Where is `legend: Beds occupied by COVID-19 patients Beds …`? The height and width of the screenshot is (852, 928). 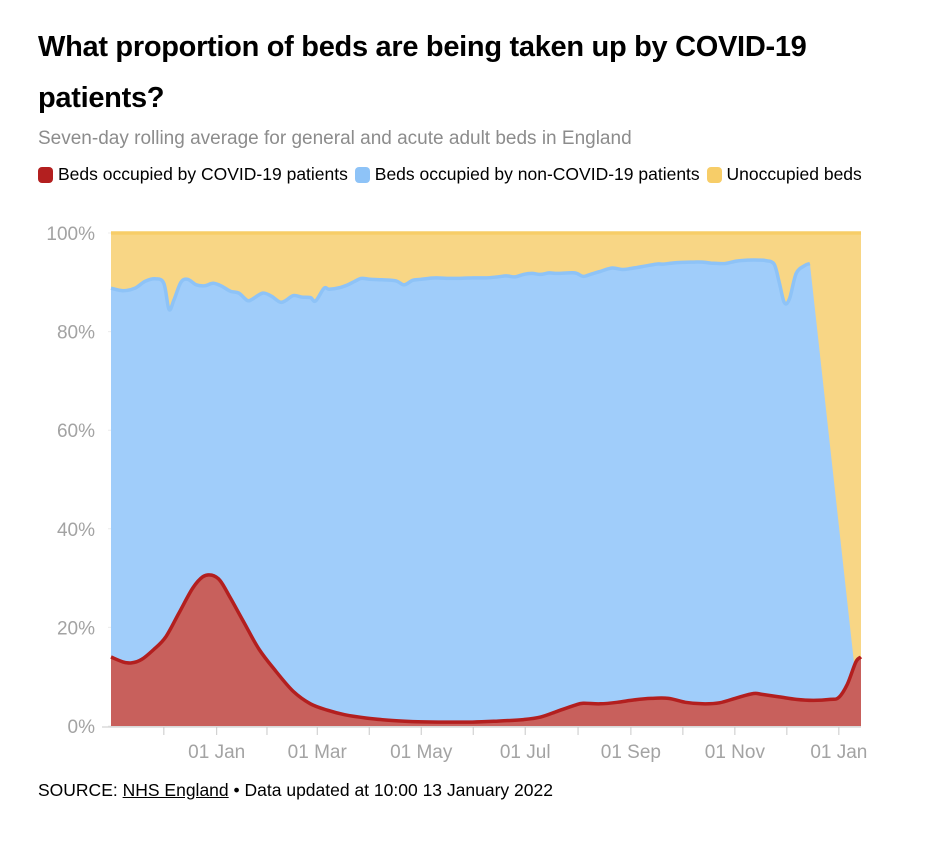
legend: Beds occupied by COVID-19 patients Beds … is located at coordinates (468, 176).